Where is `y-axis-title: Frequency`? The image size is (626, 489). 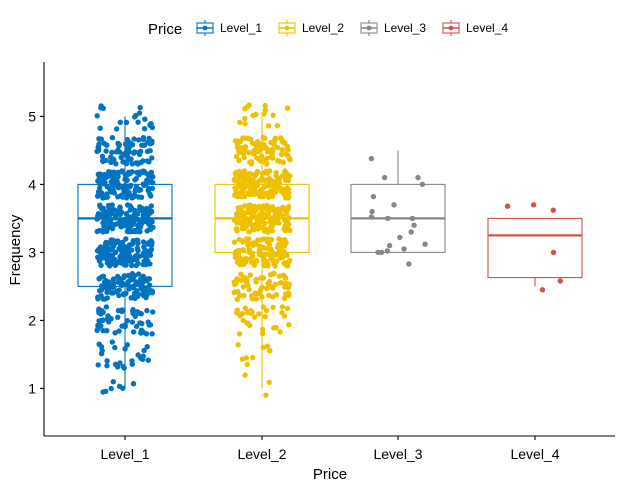 y-axis-title: Frequency is located at coordinates (15, 249).